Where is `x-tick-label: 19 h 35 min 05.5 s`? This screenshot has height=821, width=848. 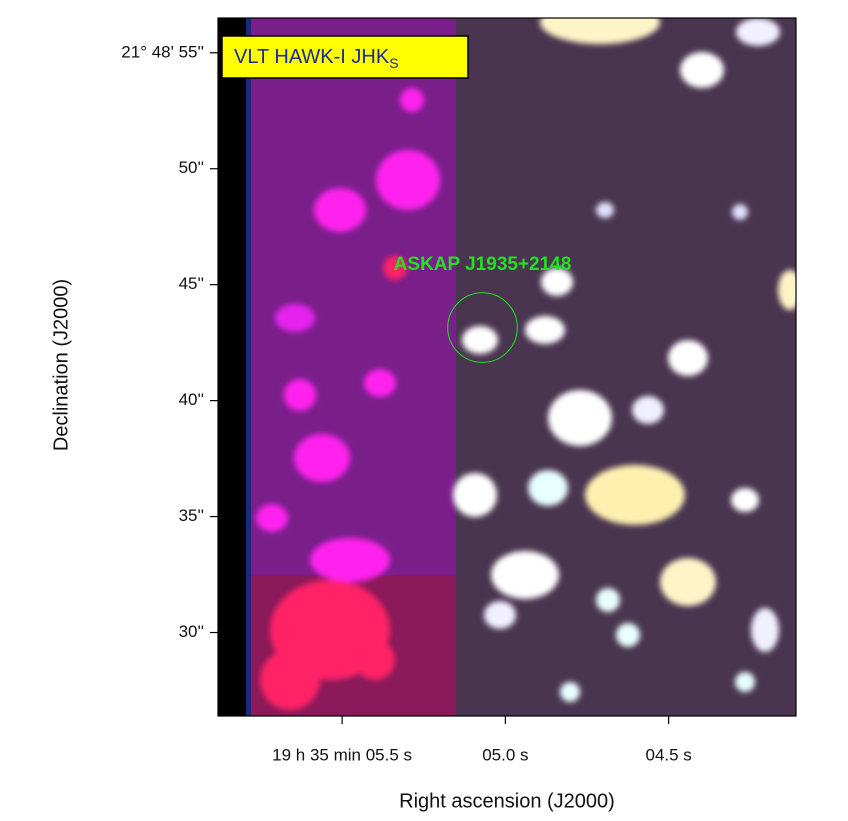 x-tick-label: 19 h 35 min 05.5 s is located at coordinates (342, 754).